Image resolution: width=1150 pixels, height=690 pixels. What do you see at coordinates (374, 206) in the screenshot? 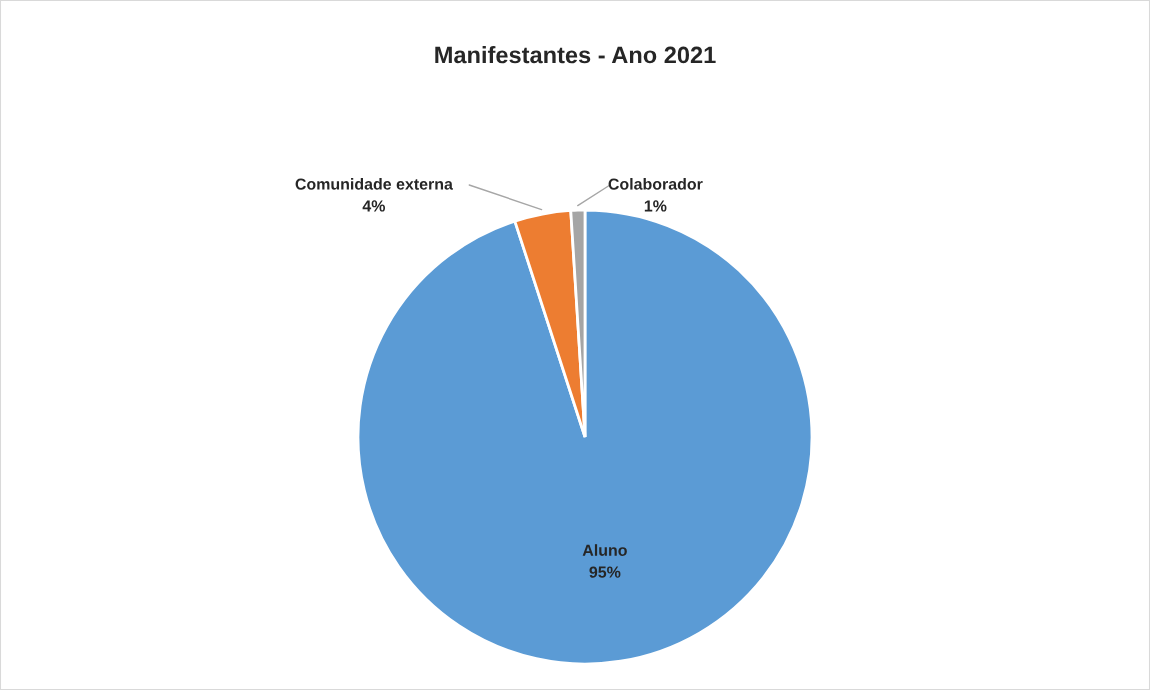
I see `data-label: 4%` at bounding box center [374, 206].